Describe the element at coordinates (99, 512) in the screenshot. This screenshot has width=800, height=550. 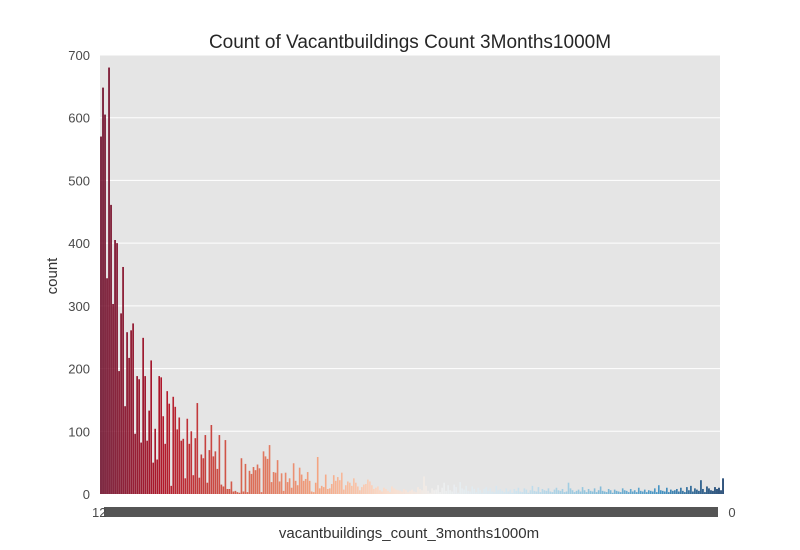
I see `x-tick-label-first: 12` at that location.